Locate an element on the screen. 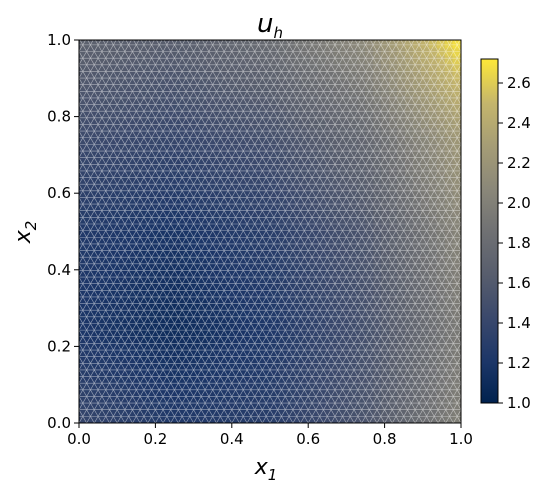  x-axis-ticks: 0.0 0.2 0.4 0.6 0.8 1.0 is located at coordinates (270, 435).